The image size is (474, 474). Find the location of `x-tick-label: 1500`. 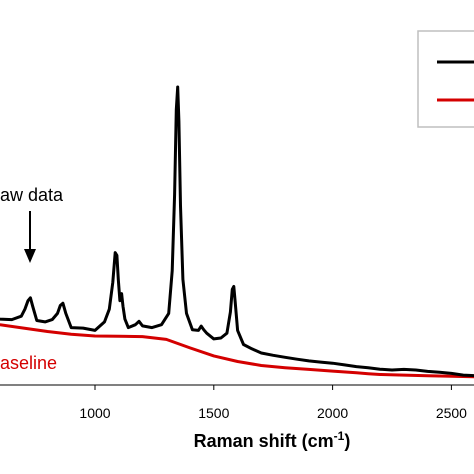

x-tick-label: 1500 is located at coordinates (213, 413).